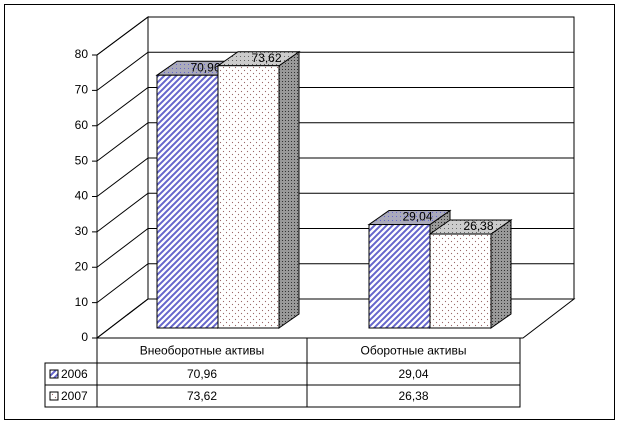 The width and height of the screenshot is (619, 424). Describe the element at coordinates (266, 58) in the screenshot. I see `value-label: 73,62` at that location.